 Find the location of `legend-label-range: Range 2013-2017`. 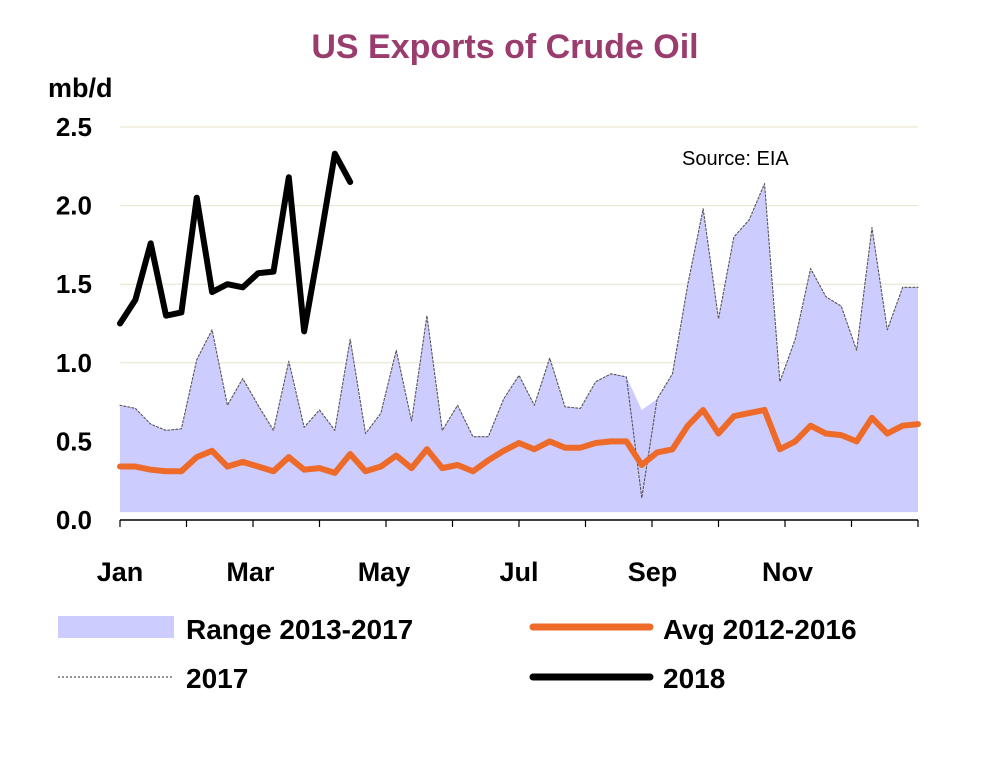

legend-label-range: Range 2013-2017 is located at coordinates (299, 629).